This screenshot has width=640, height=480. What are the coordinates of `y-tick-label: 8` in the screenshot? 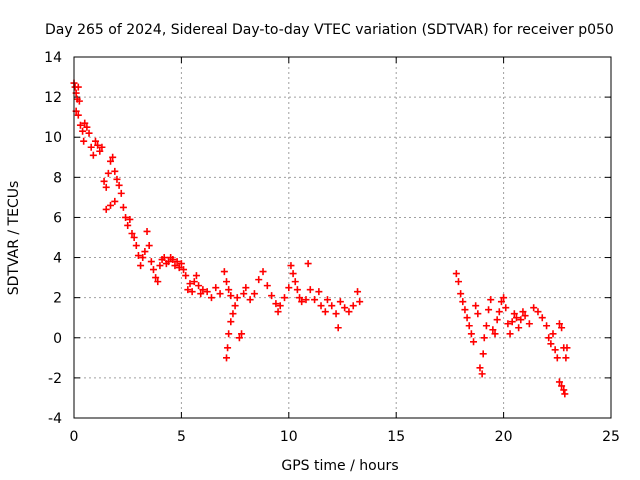 It's located at (57, 178).